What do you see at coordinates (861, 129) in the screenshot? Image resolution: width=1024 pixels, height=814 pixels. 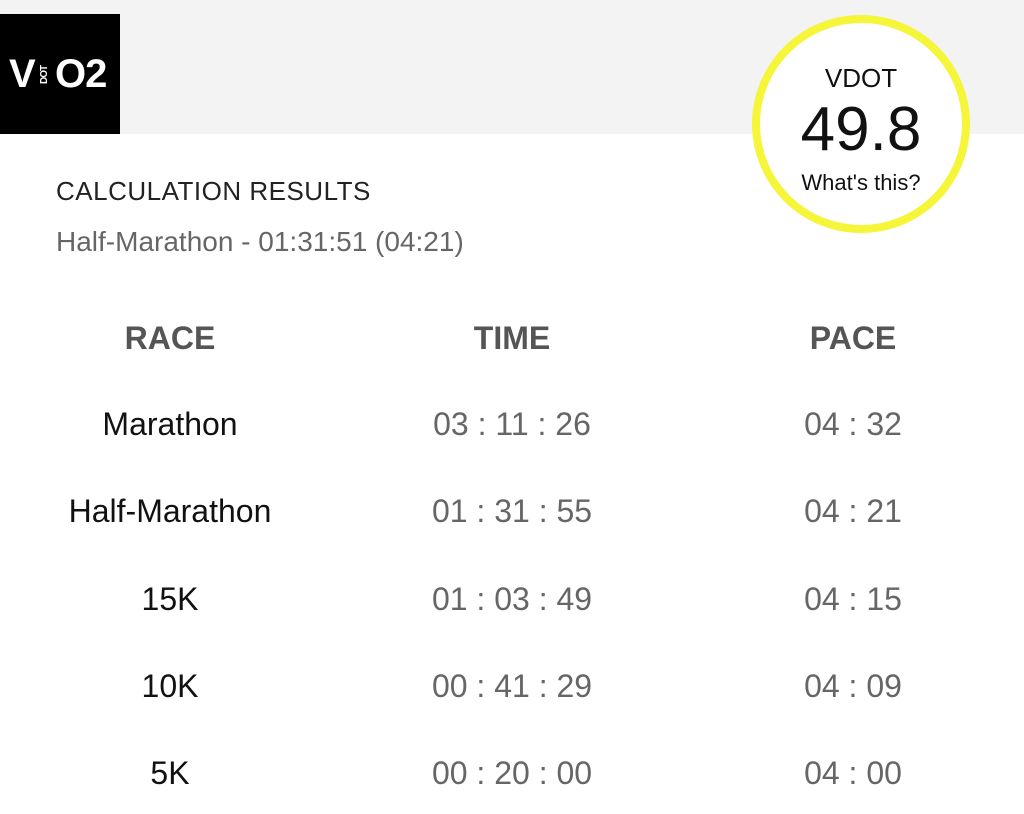 I see `vdot-value: 49.8` at bounding box center [861, 129].